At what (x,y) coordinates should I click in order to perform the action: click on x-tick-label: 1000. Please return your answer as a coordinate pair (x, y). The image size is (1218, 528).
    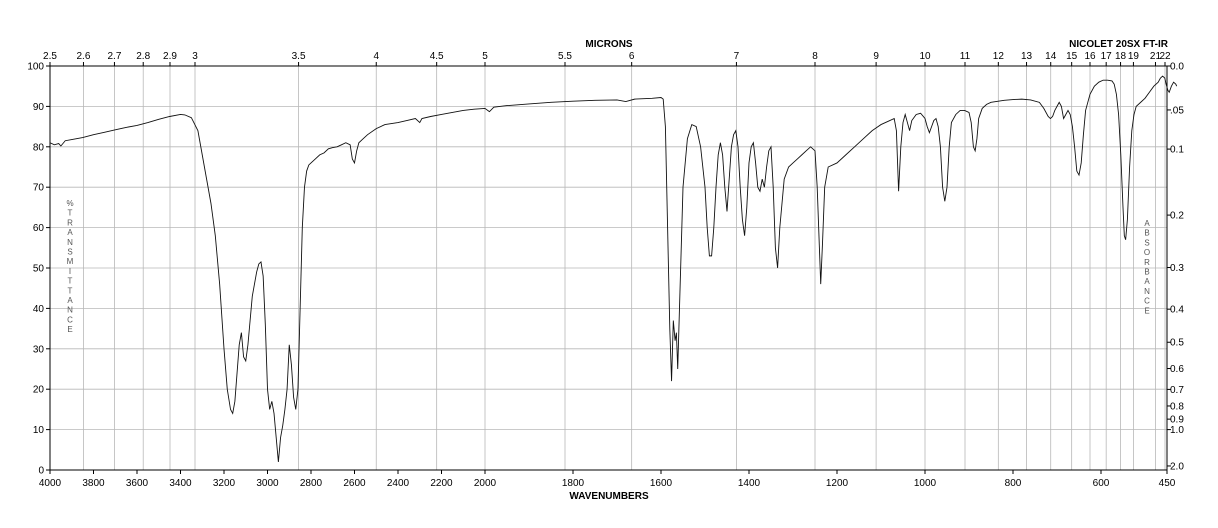
    Looking at the image, I should click on (925, 483).